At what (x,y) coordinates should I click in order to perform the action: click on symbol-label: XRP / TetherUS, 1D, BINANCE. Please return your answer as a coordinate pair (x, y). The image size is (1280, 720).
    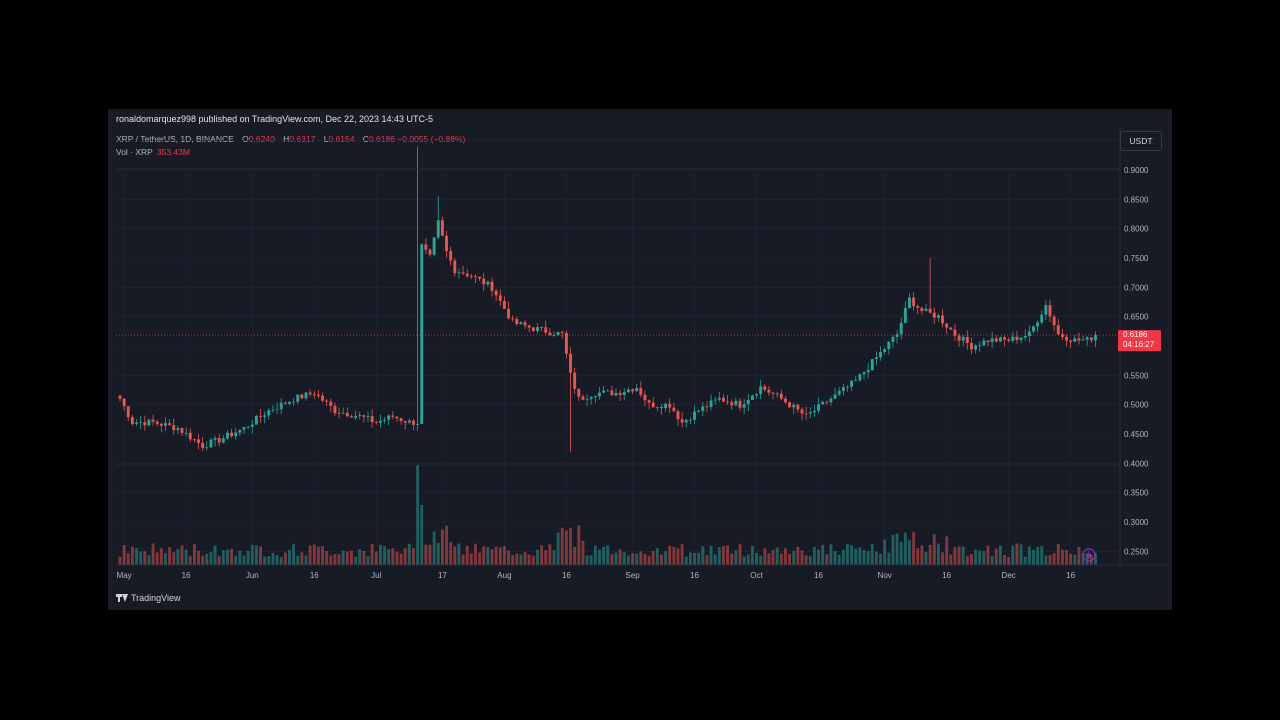
    Looking at the image, I should click on (175, 139).